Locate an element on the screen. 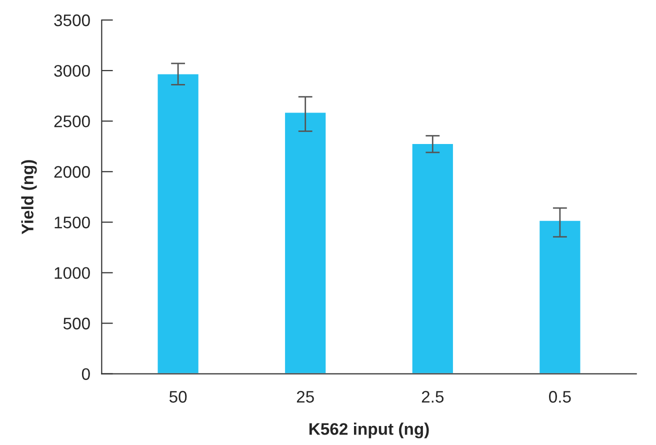 Image resolution: width=656 pixels, height=445 pixels. y-tick-label: 2500 is located at coordinates (72, 122).